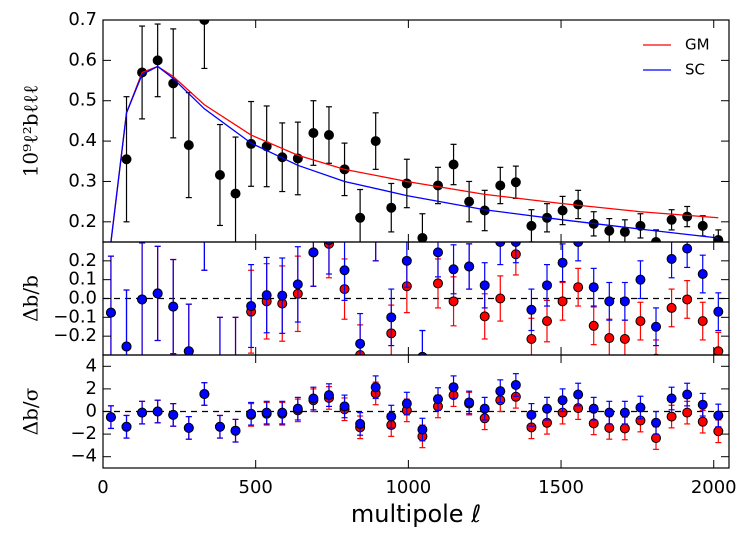 This screenshot has width=751, height=542. What do you see at coordinates (102, 487) in the screenshot?
I see `x-tick-label: 0` at bounding box center [102, 487].